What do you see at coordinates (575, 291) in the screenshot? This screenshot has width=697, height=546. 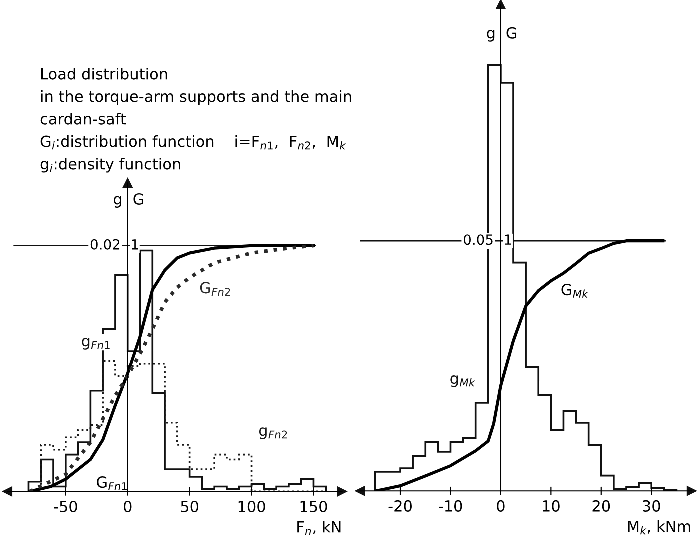 I see `series-label: G$_{Mk}$` at bounding box center [575, 291].